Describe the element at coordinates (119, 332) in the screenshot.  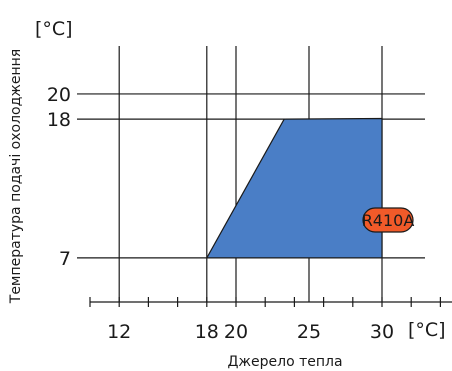
I see `x-tick-label-12: 12` at that location.